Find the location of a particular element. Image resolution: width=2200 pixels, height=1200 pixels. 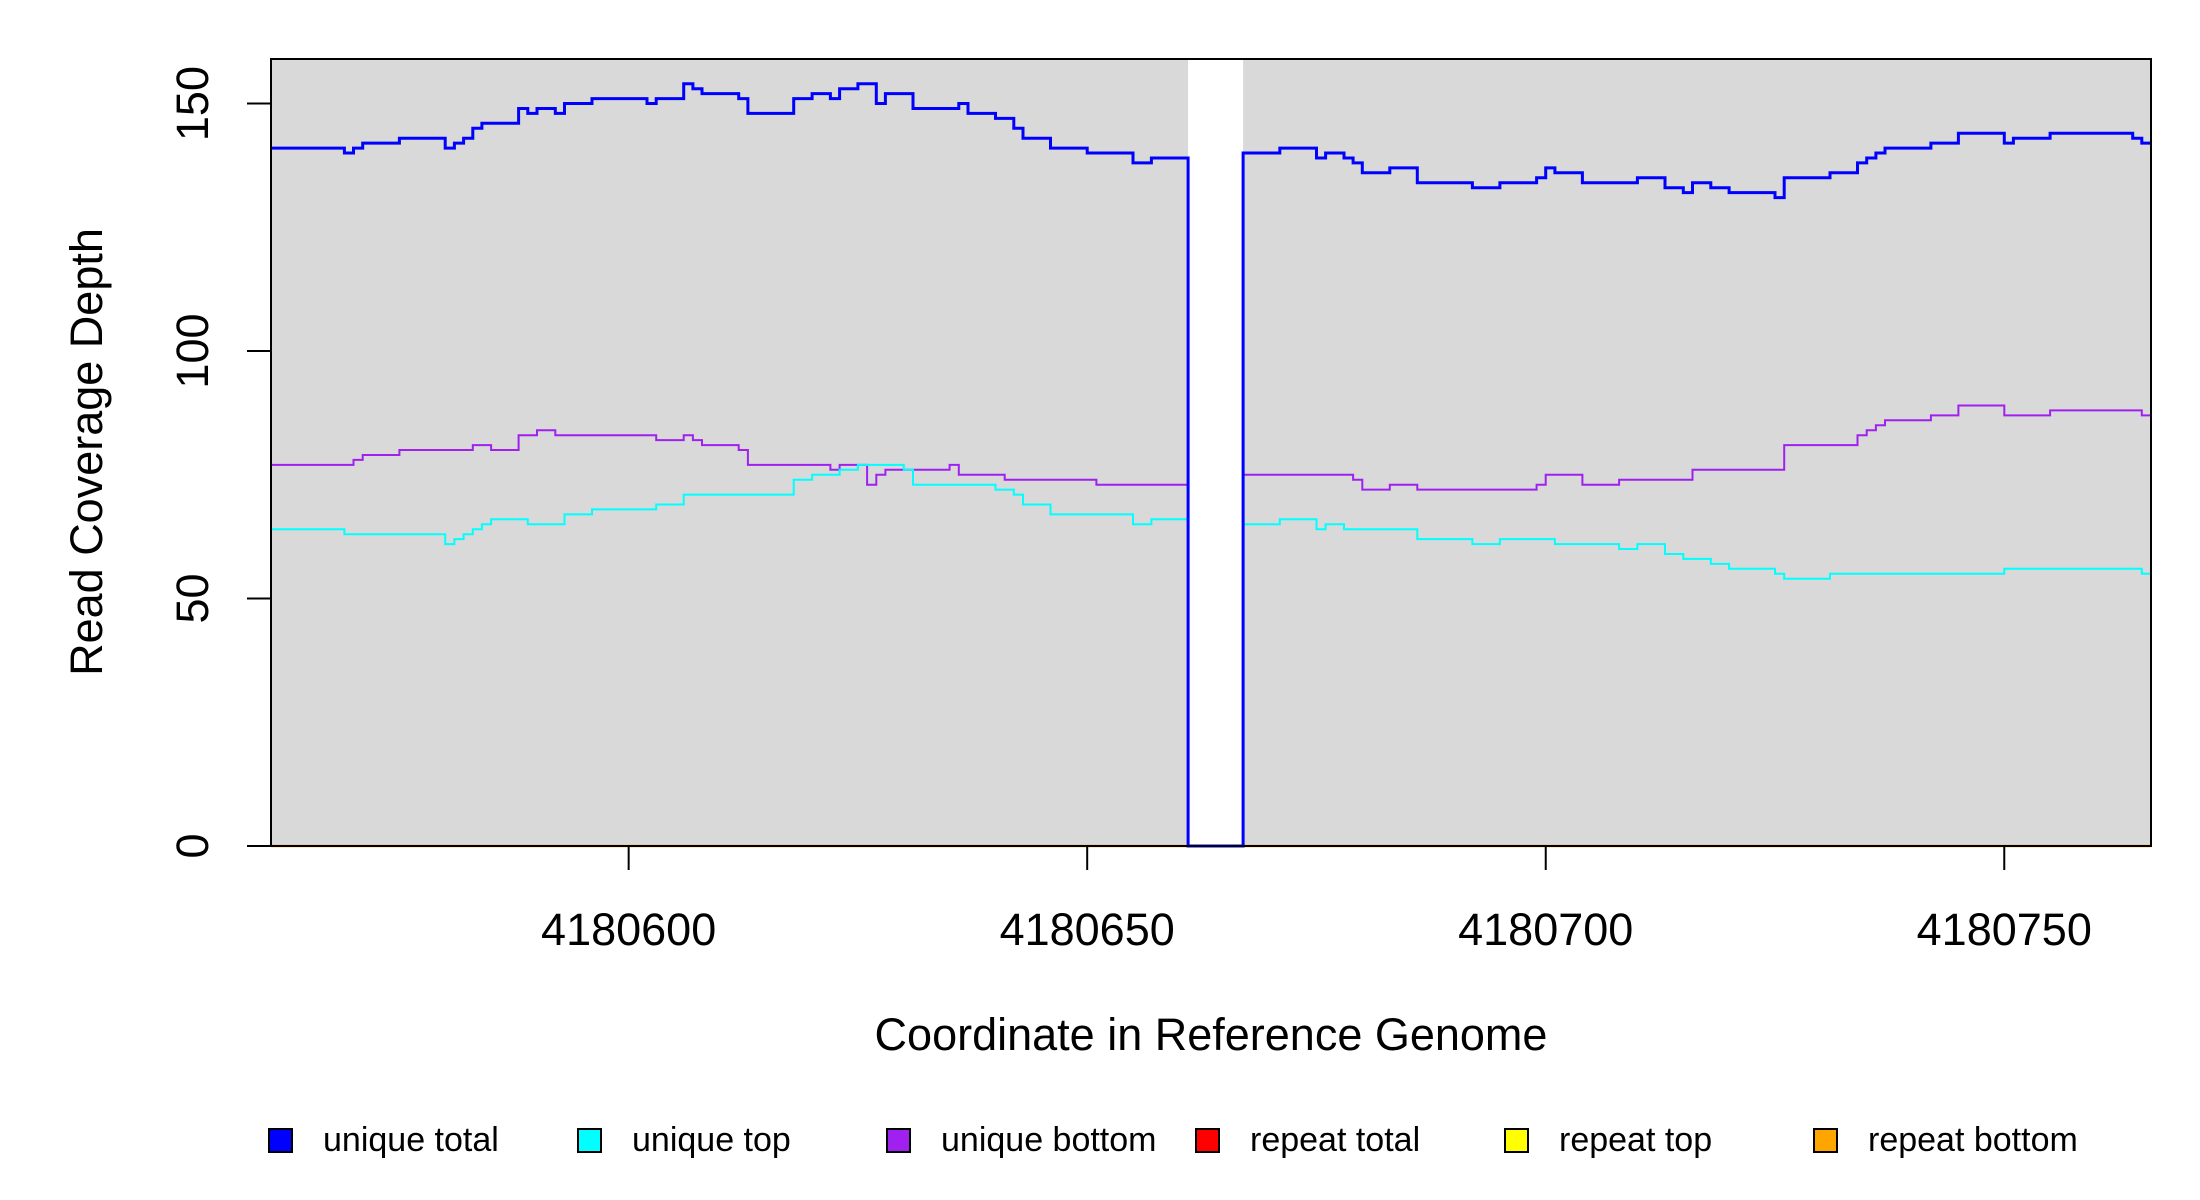

y-tick-label: 150 is located at coordinates (192, 103).